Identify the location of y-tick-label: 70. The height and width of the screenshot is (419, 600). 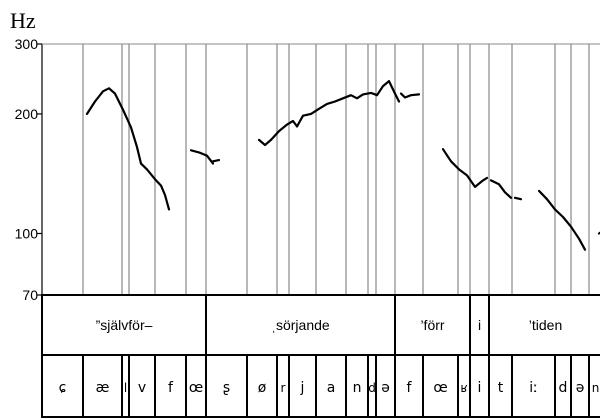
(30, 295).